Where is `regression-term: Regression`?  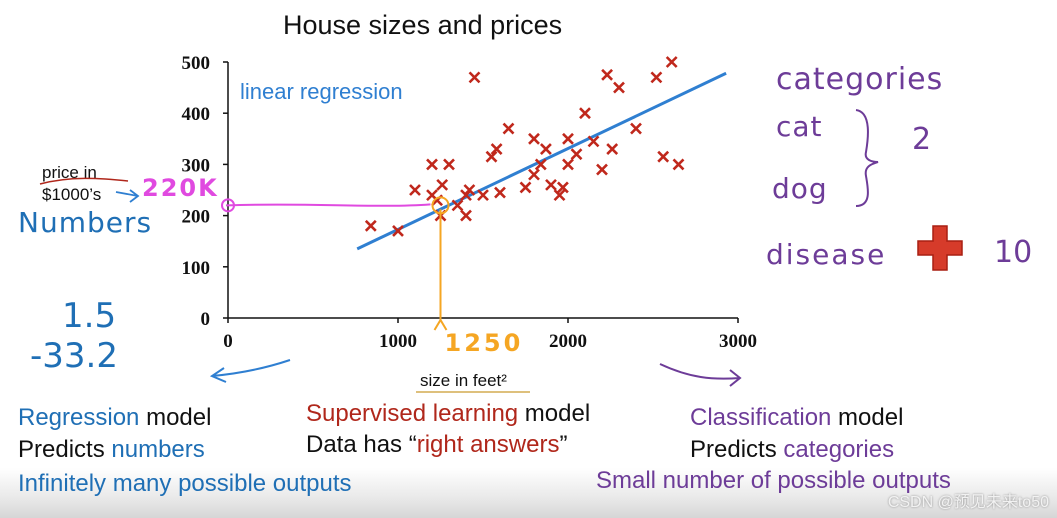 regression-term: Regression is located at coordinates (79, 417).